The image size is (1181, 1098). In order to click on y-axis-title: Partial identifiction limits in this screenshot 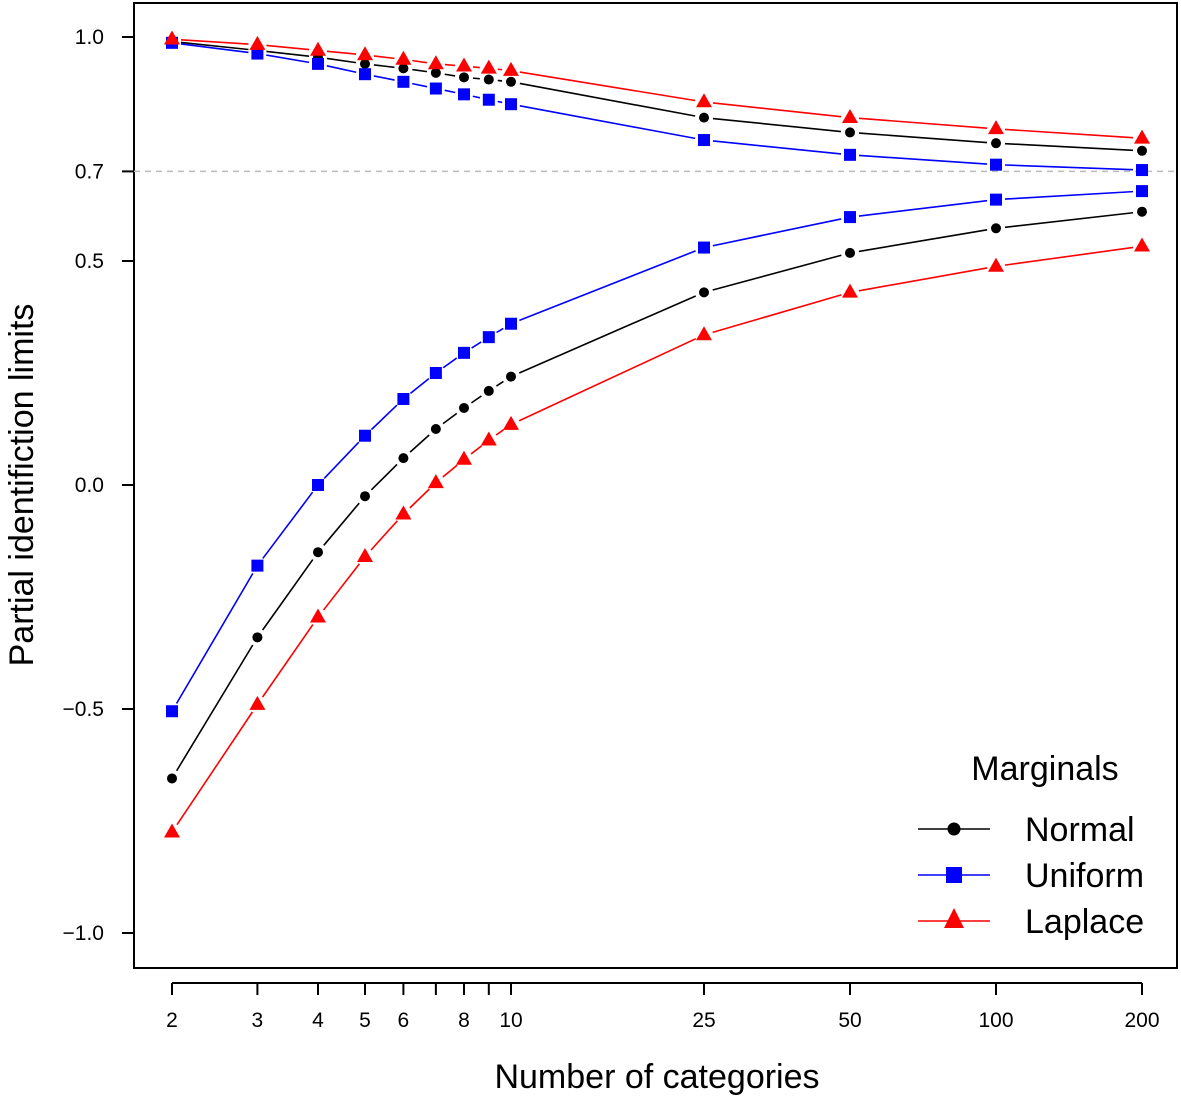, I will do `click(22, 485)`.